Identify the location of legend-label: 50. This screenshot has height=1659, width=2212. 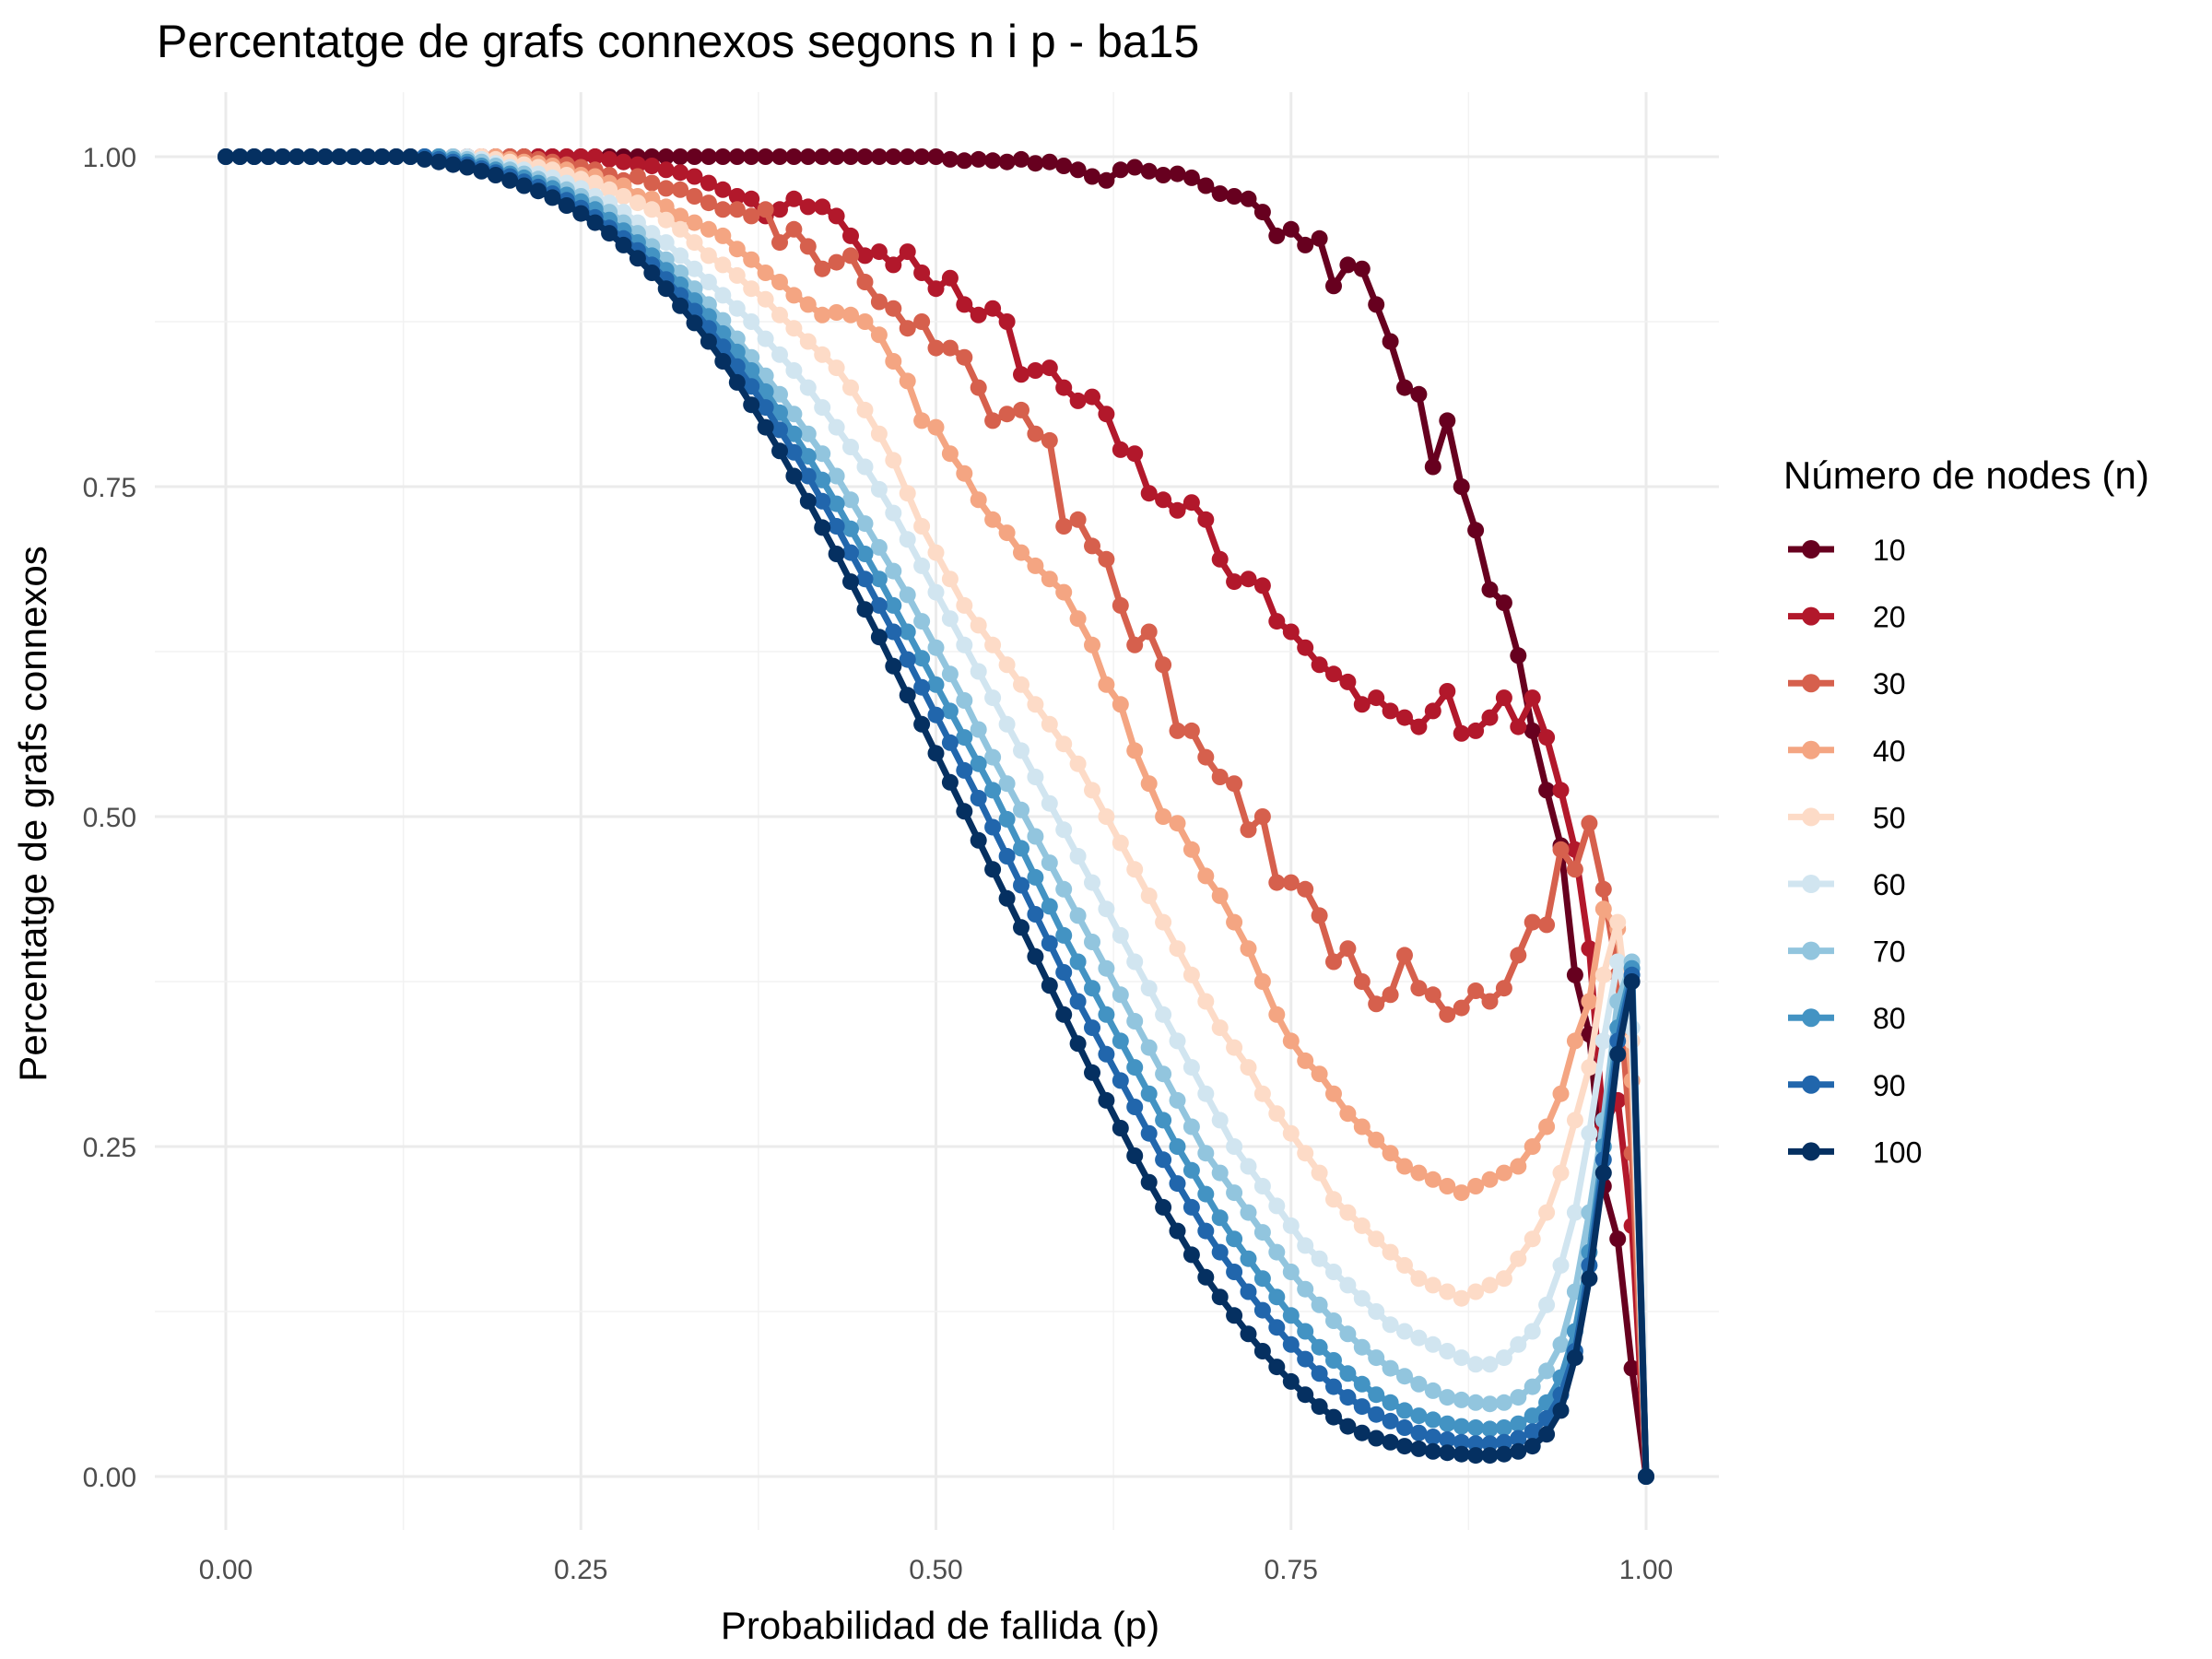
(1889, 817).